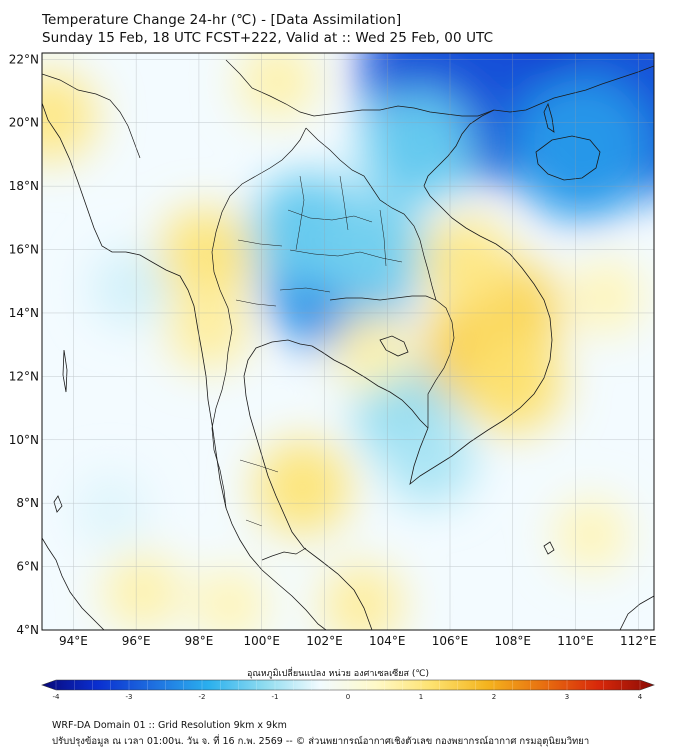 The width and height of the screenshot is (676, 756). I want to click on coastline-peninsula-east, so click(308, 484).